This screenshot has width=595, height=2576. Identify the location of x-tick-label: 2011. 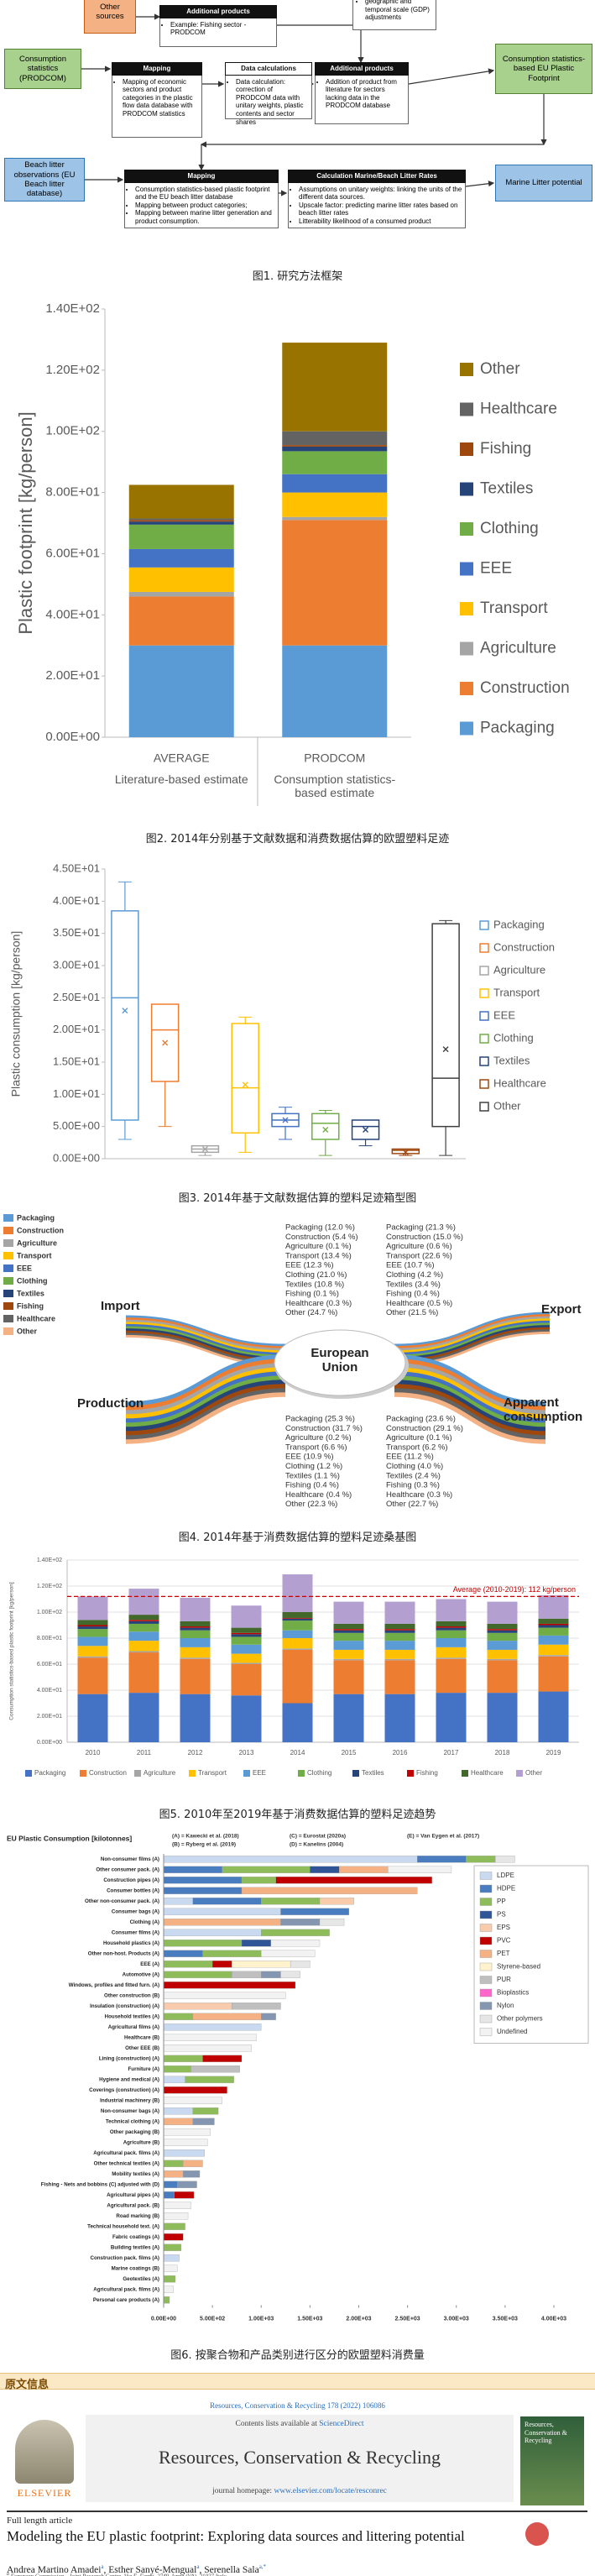
(144, 1753).